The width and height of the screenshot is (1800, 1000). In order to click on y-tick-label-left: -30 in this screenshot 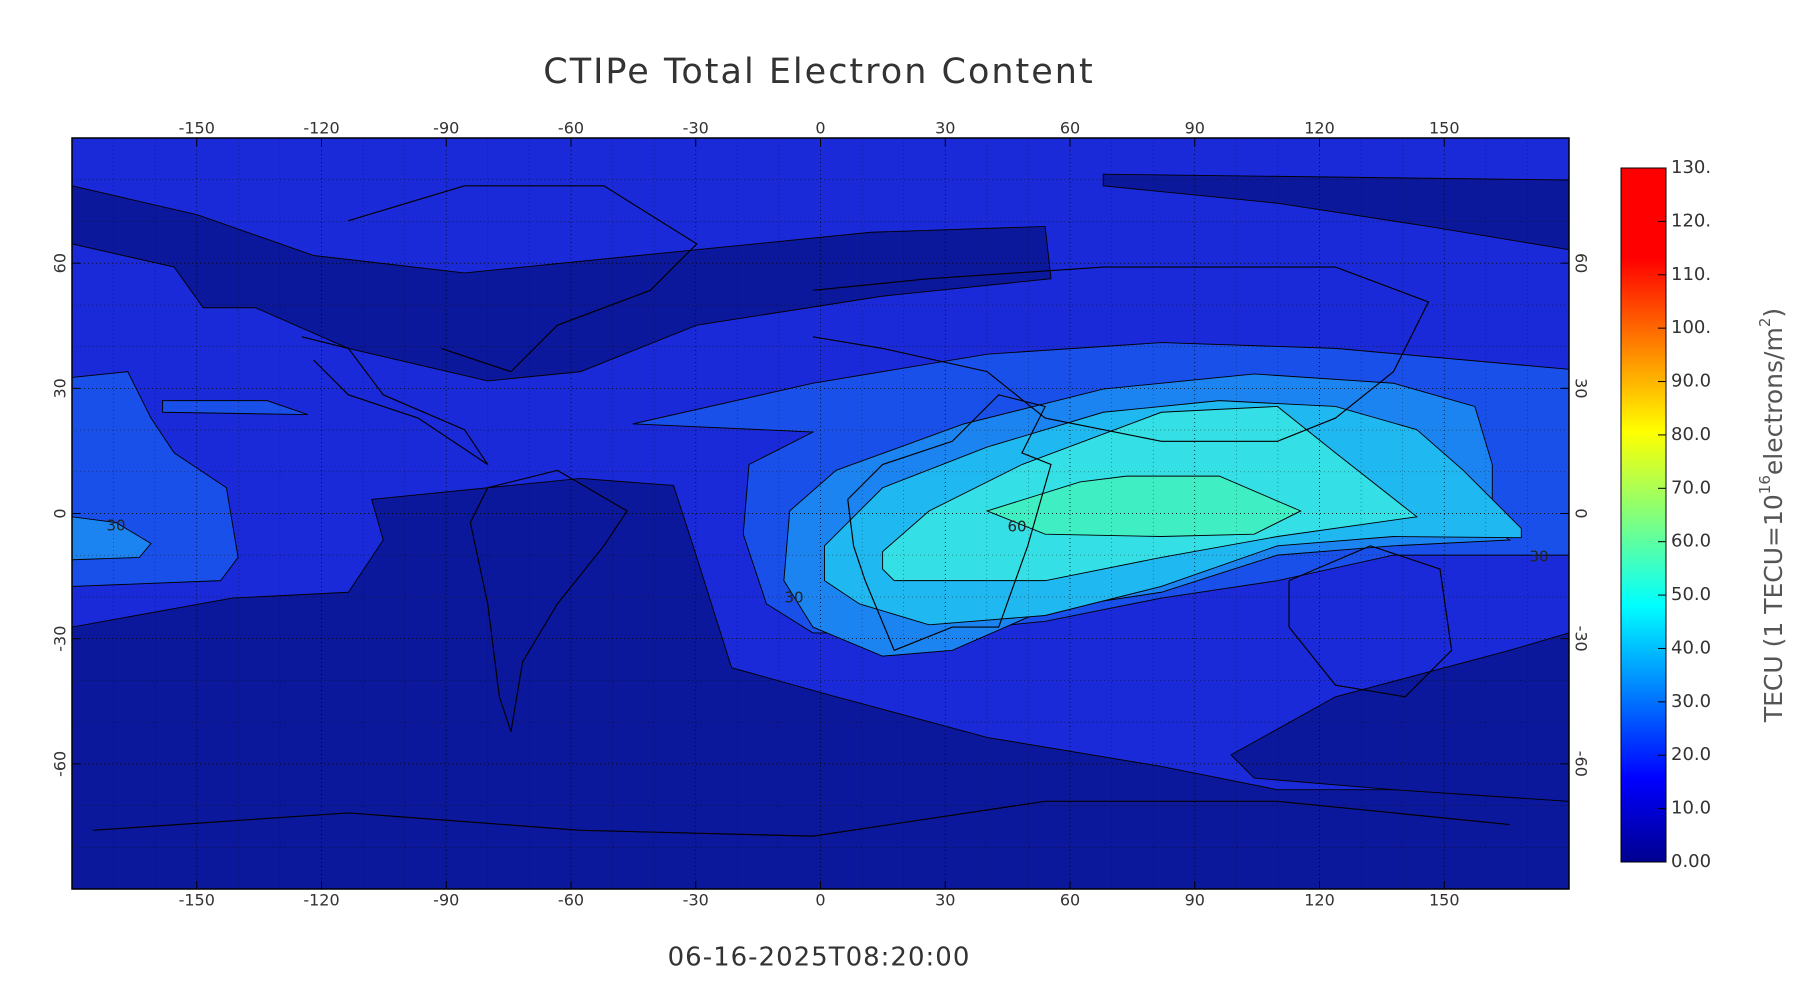, I will do `click(60, 639)`.